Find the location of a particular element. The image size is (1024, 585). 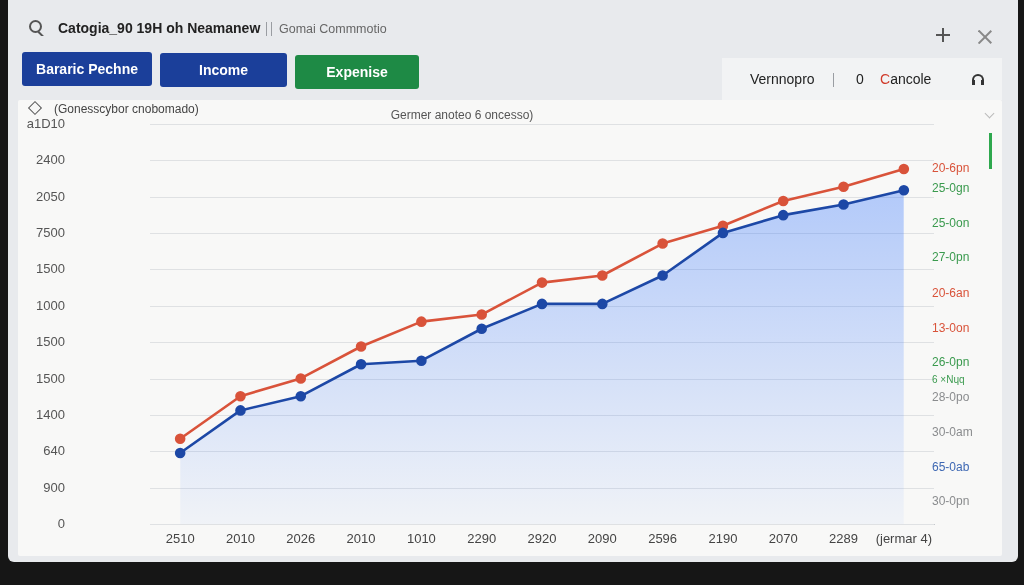

text: Germer anoteo 6 oncesso) is located at coordinates (462, 115).